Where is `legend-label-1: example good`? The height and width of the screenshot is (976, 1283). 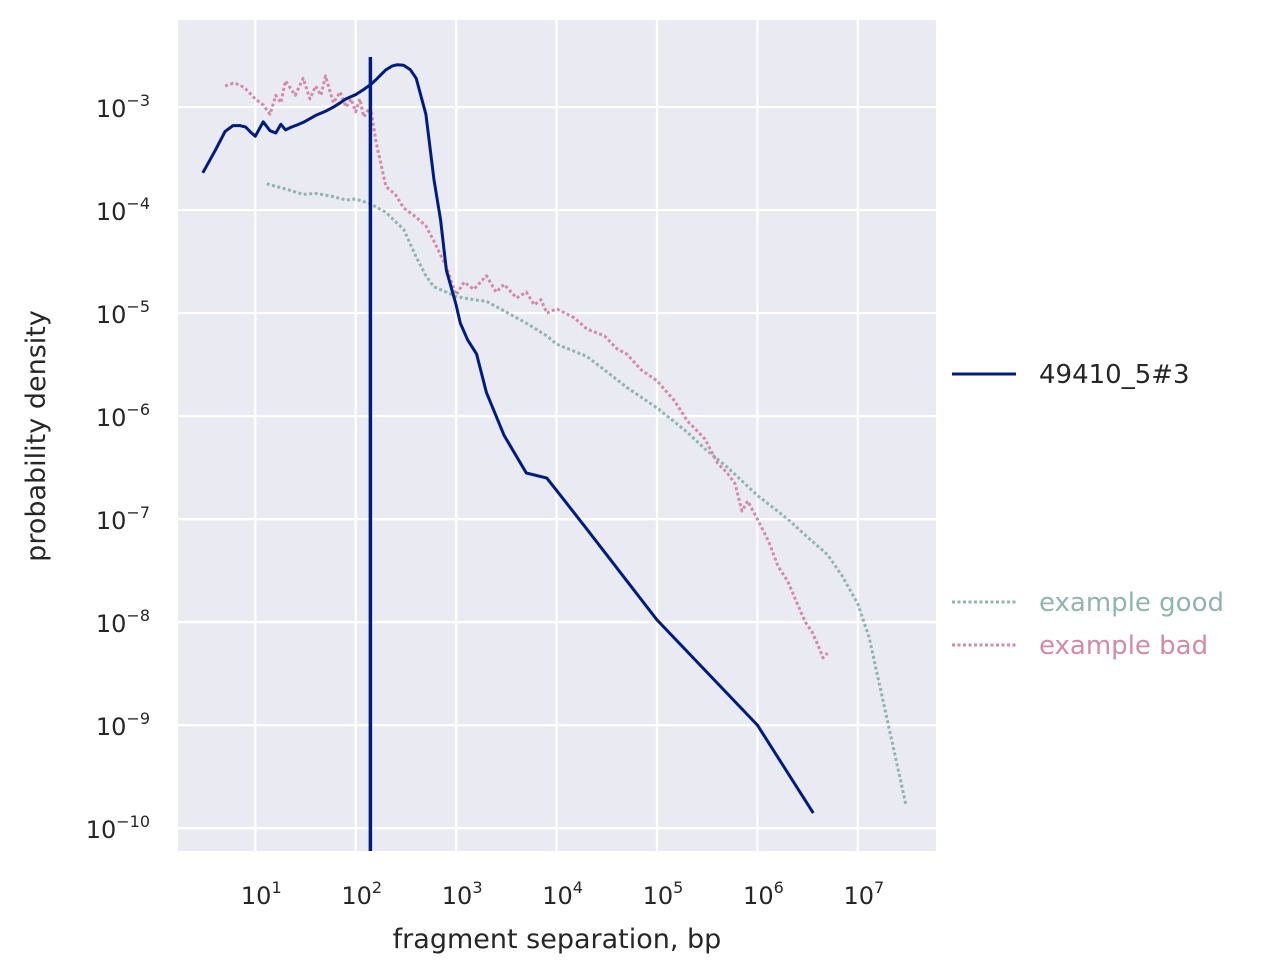
legend-label-1: example good is located at coordinates (1131, 603).